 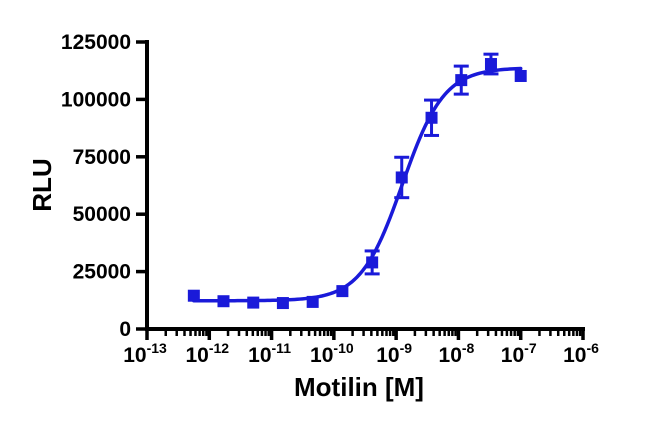 I want to click on y-tick-label: 0, so click(x=125, y=329).